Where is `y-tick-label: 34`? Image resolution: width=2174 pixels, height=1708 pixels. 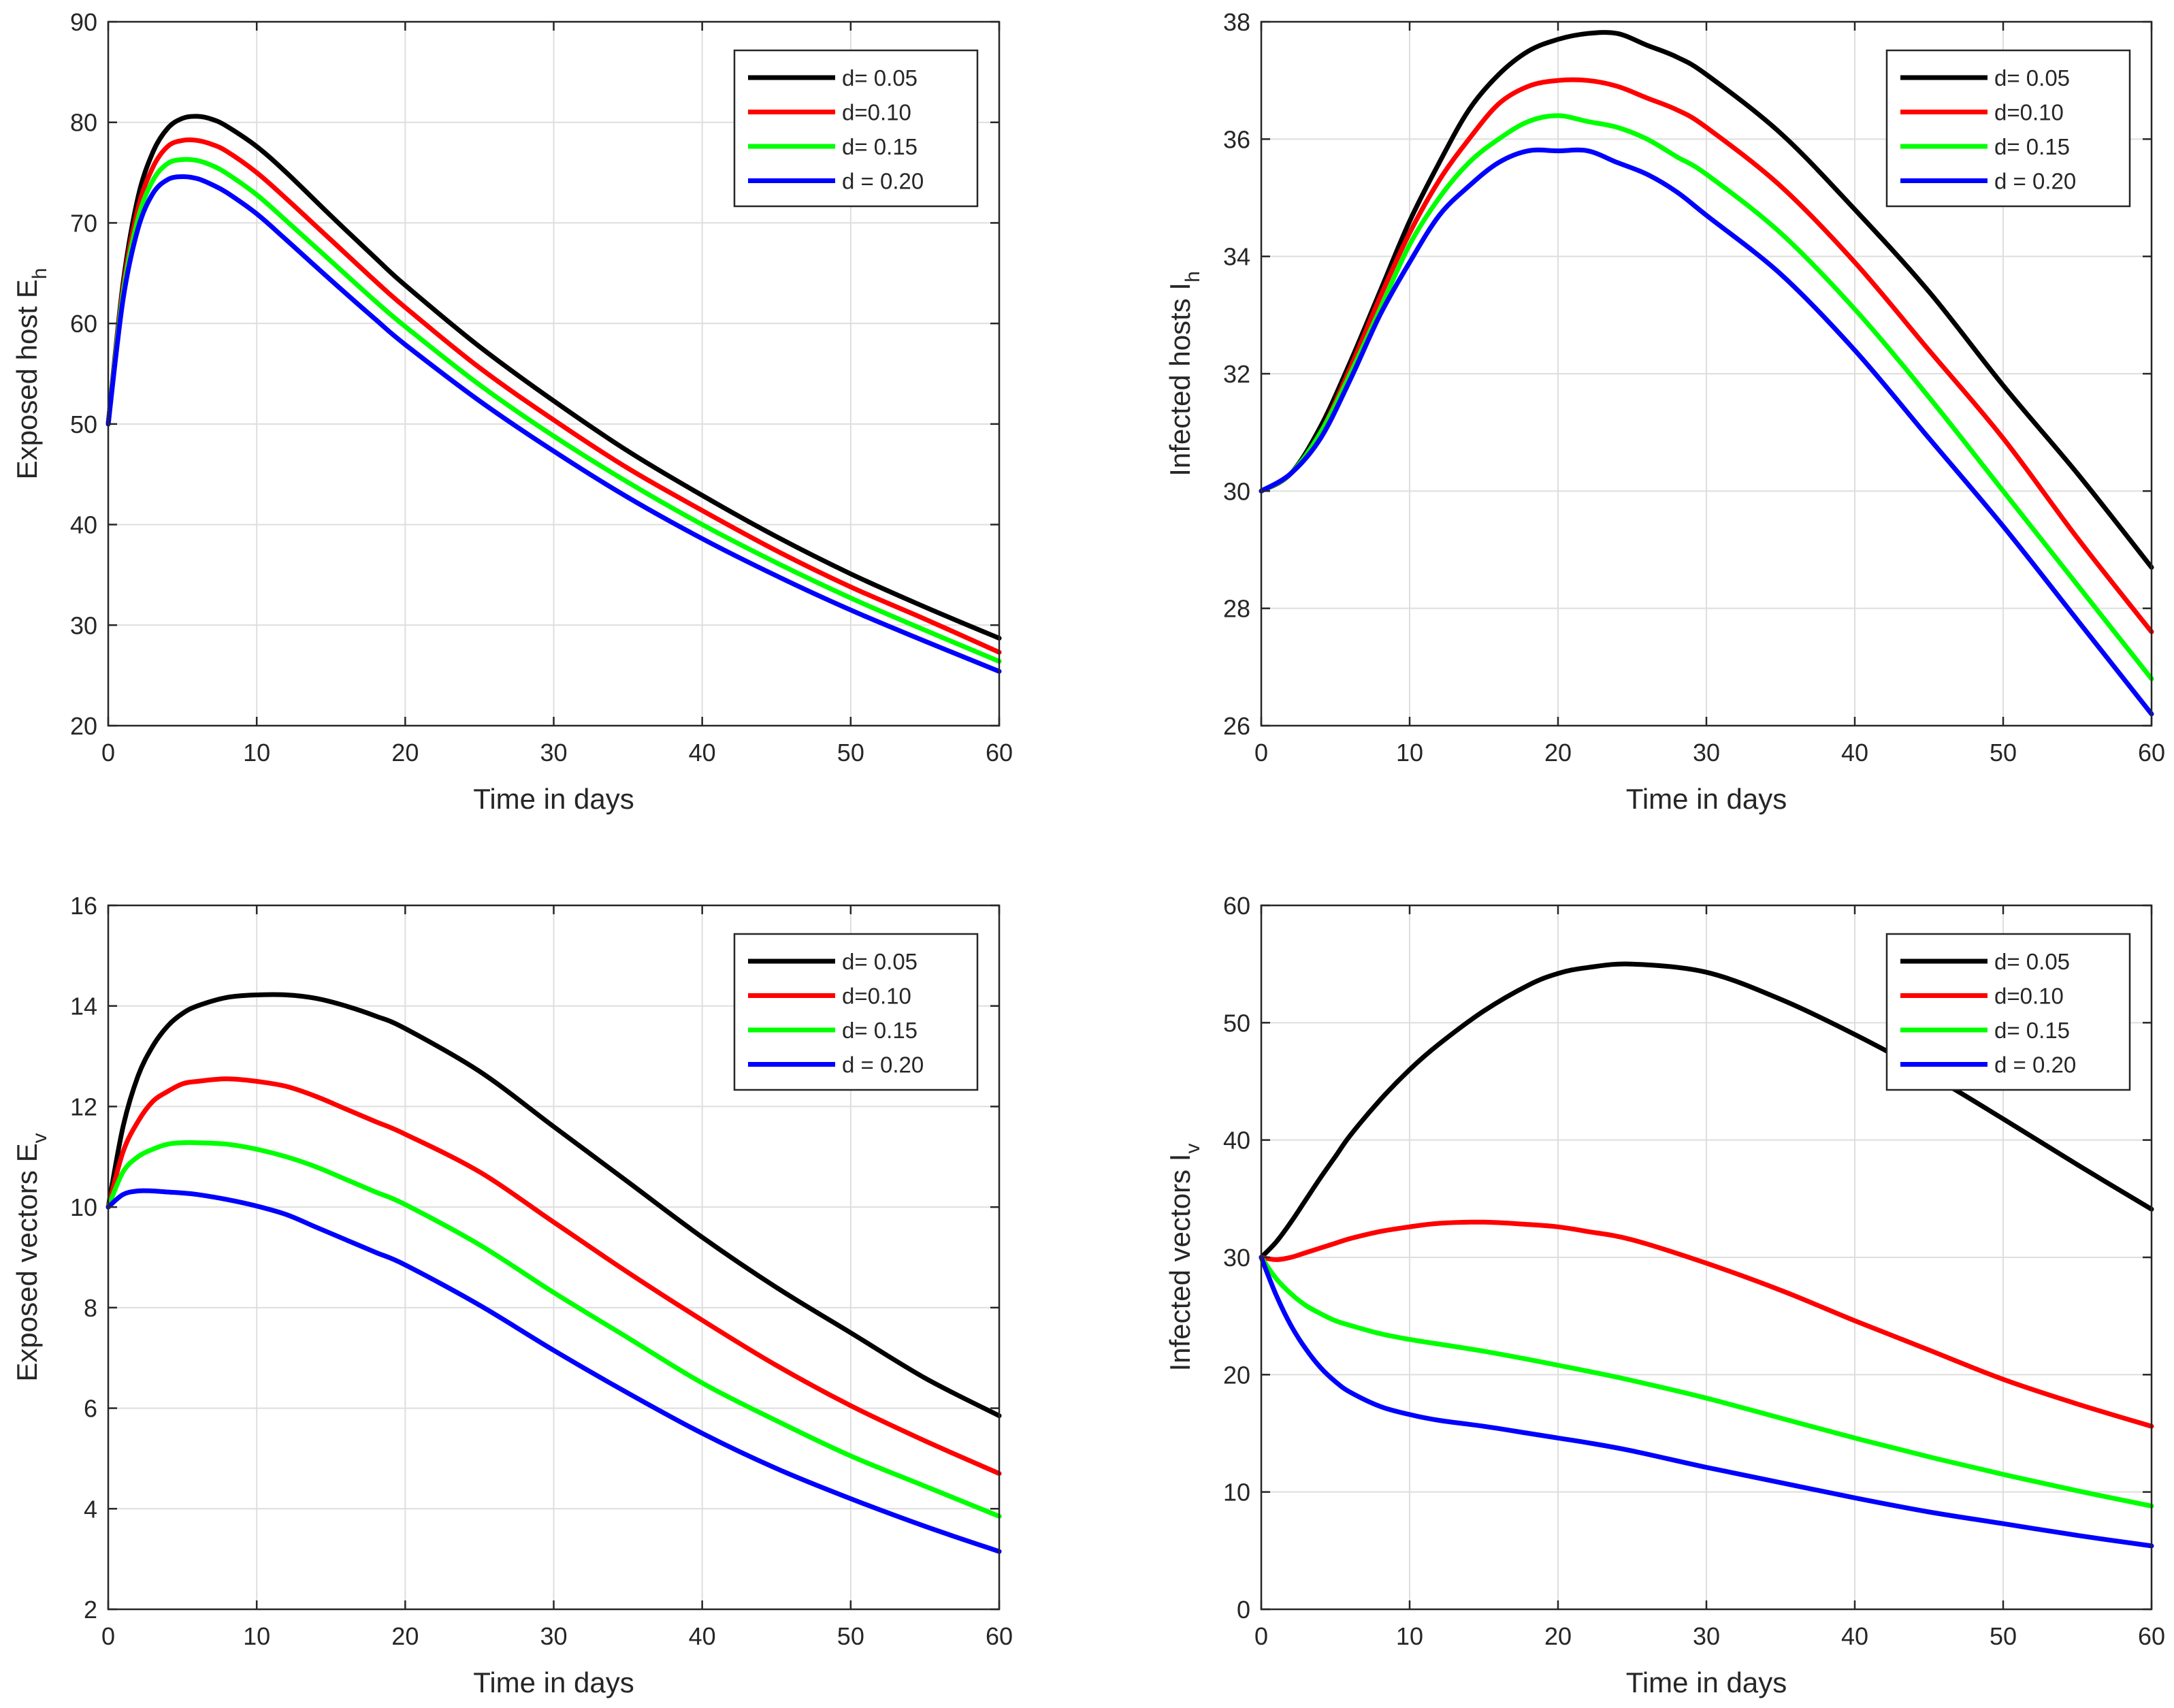
y-tick-label: 34 is located at coordinates (1236, 257).